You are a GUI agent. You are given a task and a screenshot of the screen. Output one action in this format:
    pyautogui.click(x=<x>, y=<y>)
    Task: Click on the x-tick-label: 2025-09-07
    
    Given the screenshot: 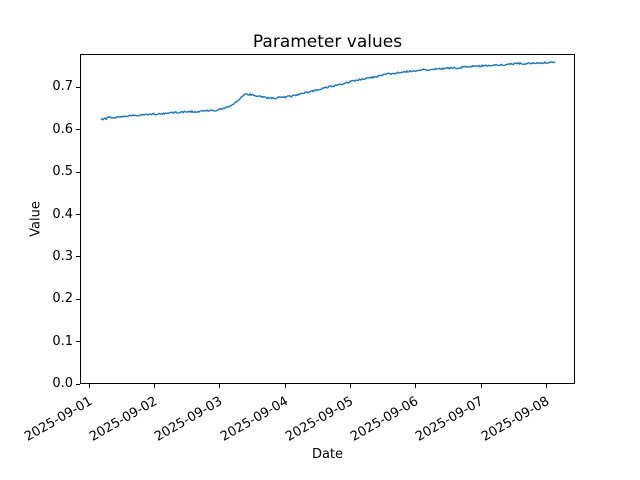 What is the action you would take?
    pyautogui.click(x=450, y=419)
    